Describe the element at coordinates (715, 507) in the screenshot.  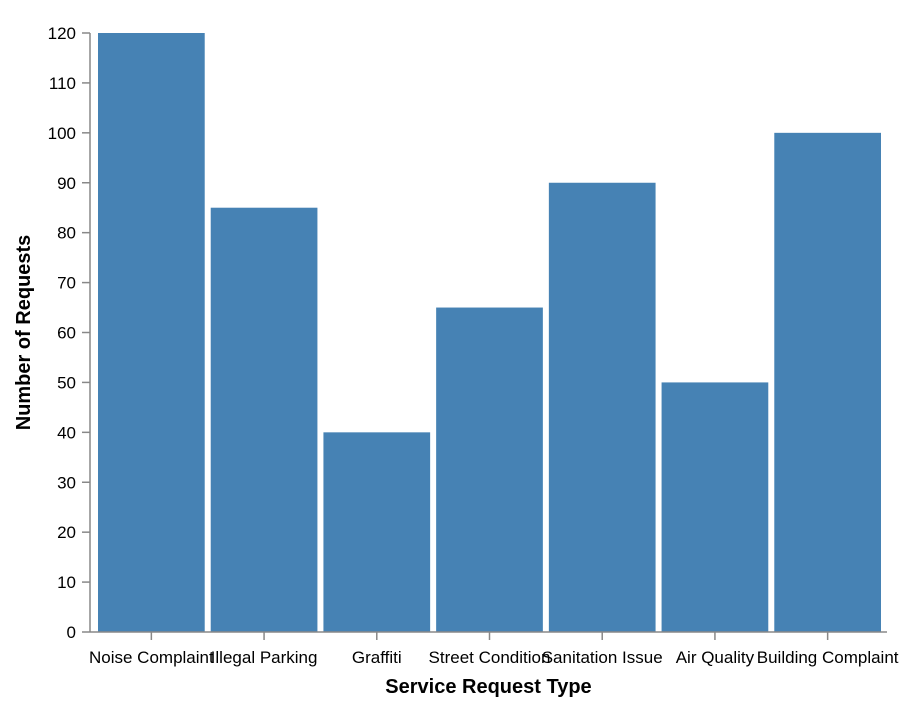
I see `bar-air-quality` at that location.